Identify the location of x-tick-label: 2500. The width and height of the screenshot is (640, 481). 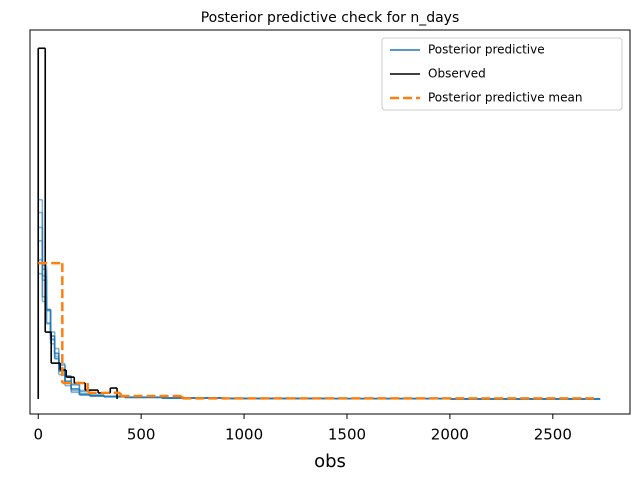
(553, 435).